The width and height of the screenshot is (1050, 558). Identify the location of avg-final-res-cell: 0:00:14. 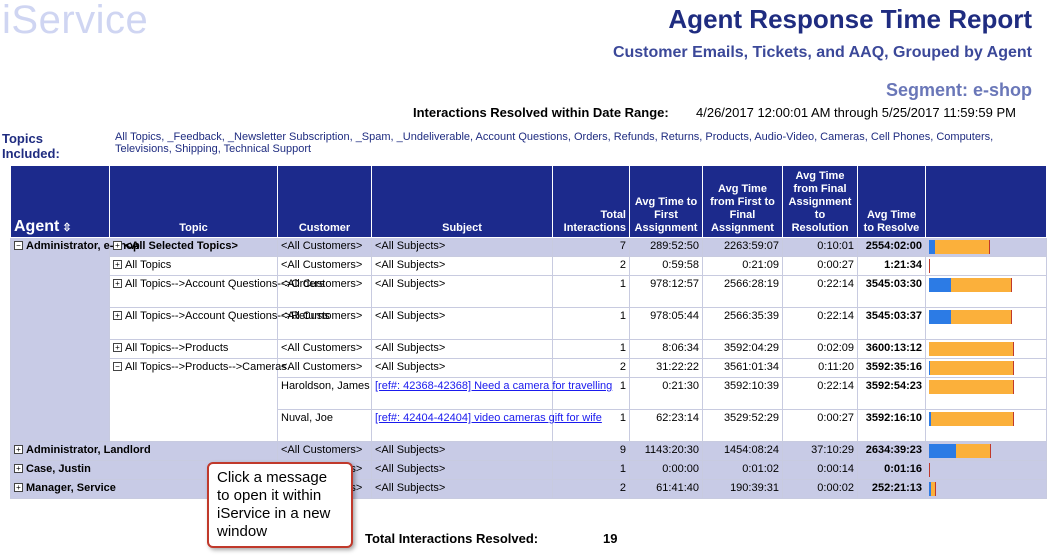
(820, 470).